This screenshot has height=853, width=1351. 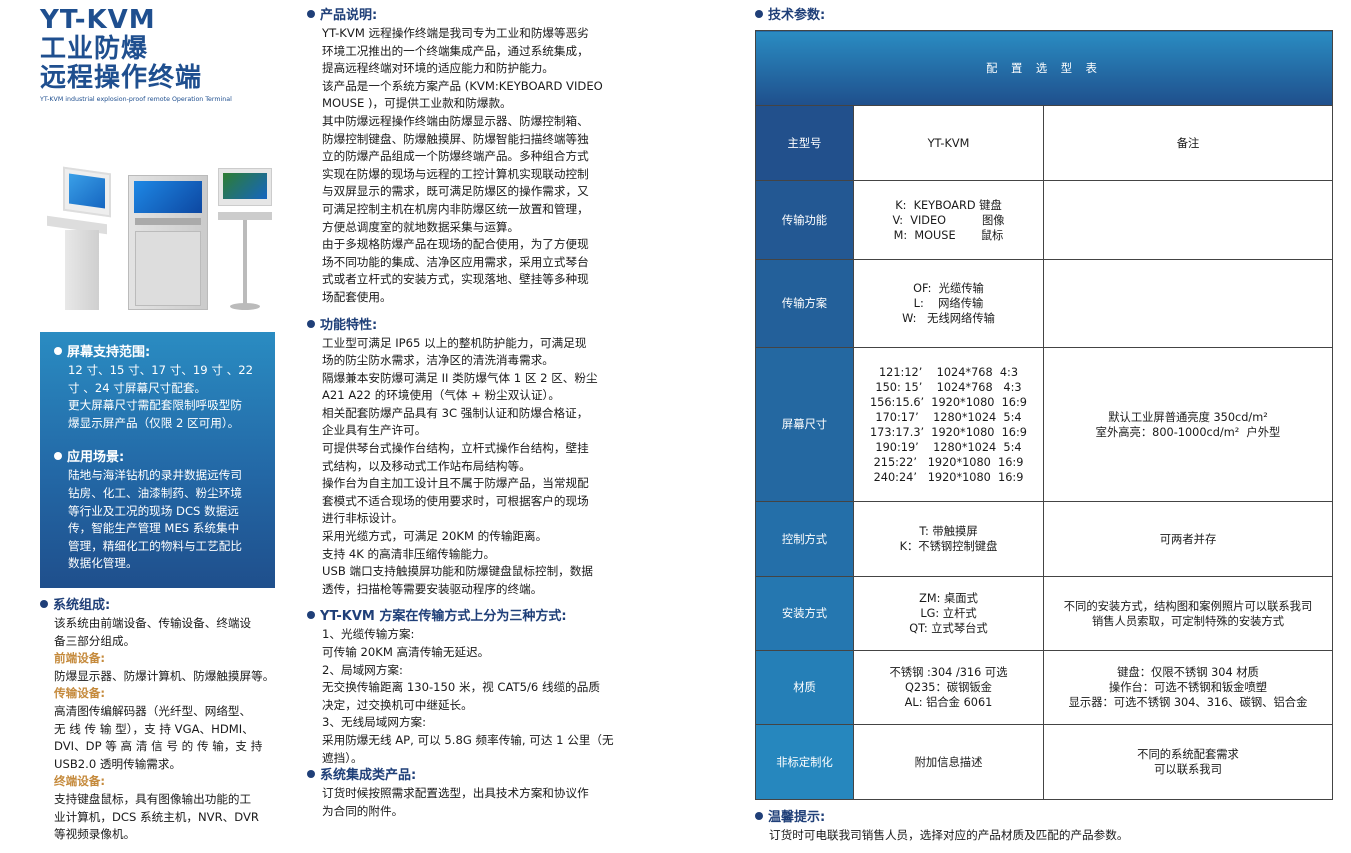 I want to click on text-line: 可满足控制主机在机房内非防爆区统一放置和管理，, so click(x=455, y=208).